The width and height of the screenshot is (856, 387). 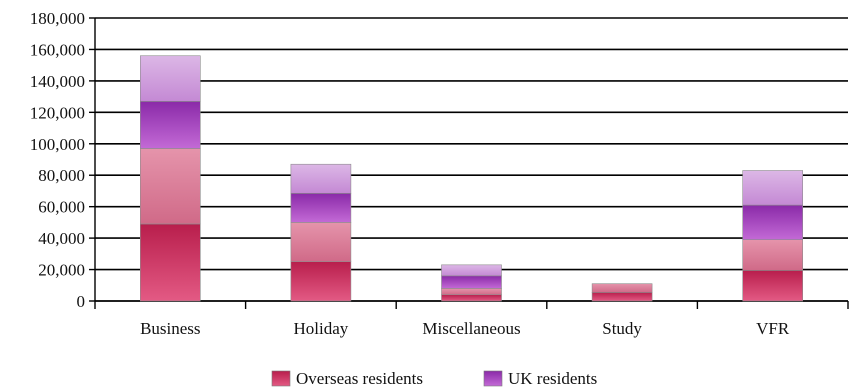 I want to click on bar-segment-uk-business-upper, so click(x=170, y=78).